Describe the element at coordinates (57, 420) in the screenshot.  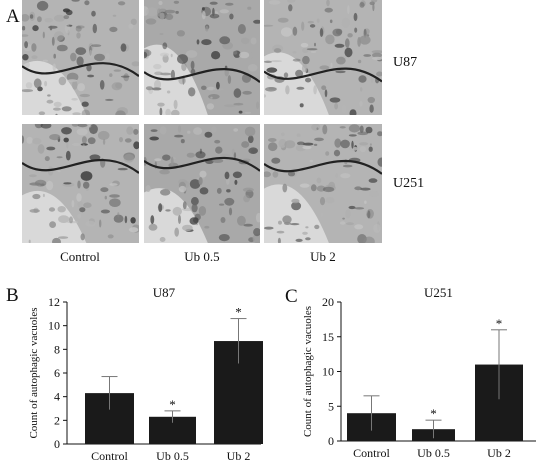
I see `y-tick-label: 2` at that location.